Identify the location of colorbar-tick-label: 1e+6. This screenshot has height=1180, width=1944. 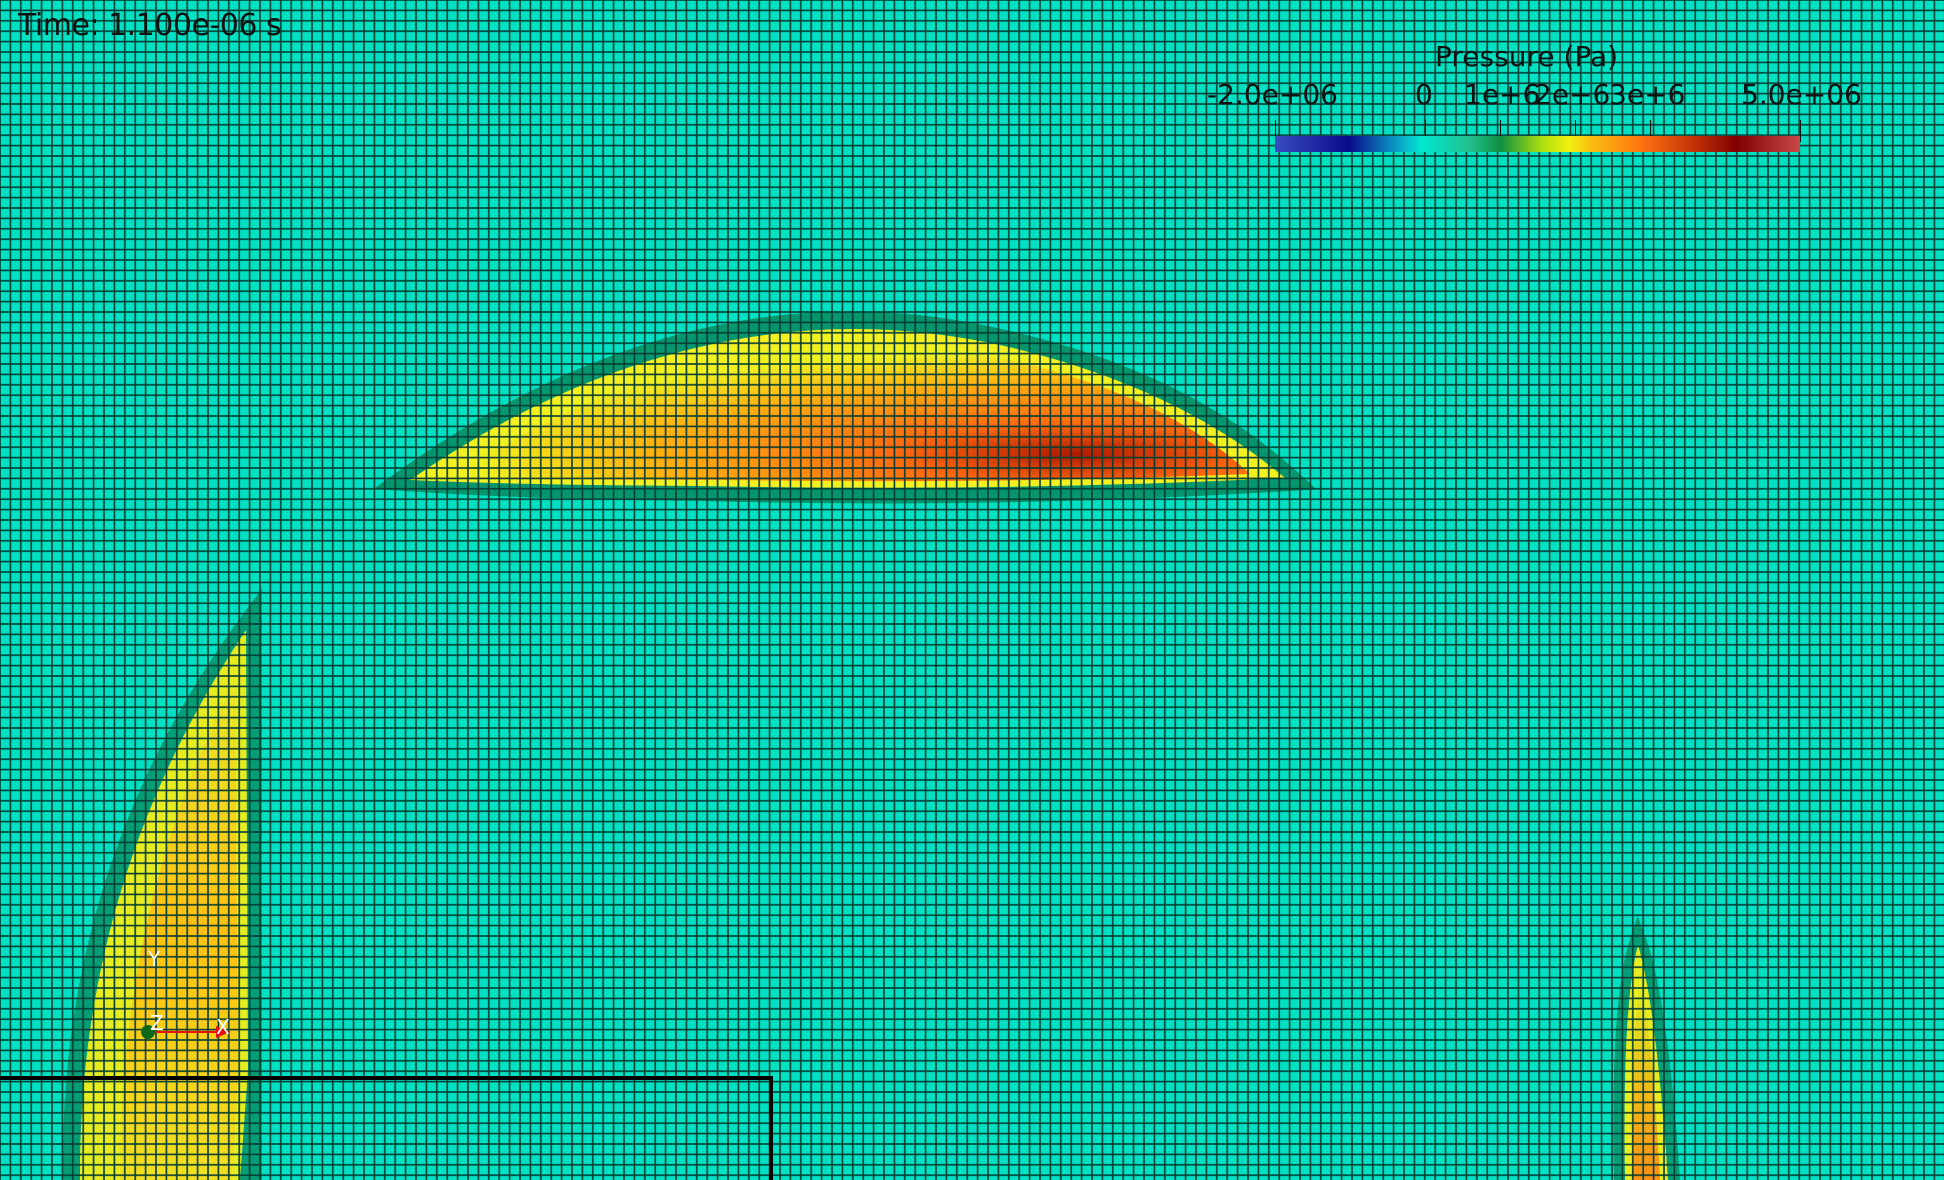
(1502, 94).